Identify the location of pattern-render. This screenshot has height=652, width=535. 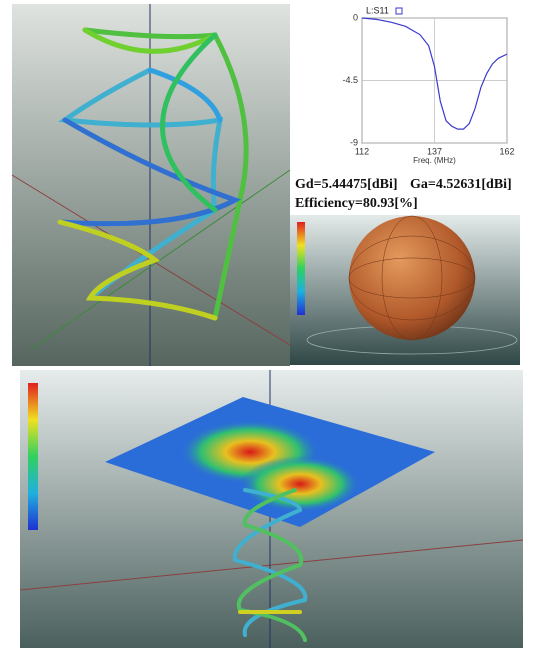
(405, 290).